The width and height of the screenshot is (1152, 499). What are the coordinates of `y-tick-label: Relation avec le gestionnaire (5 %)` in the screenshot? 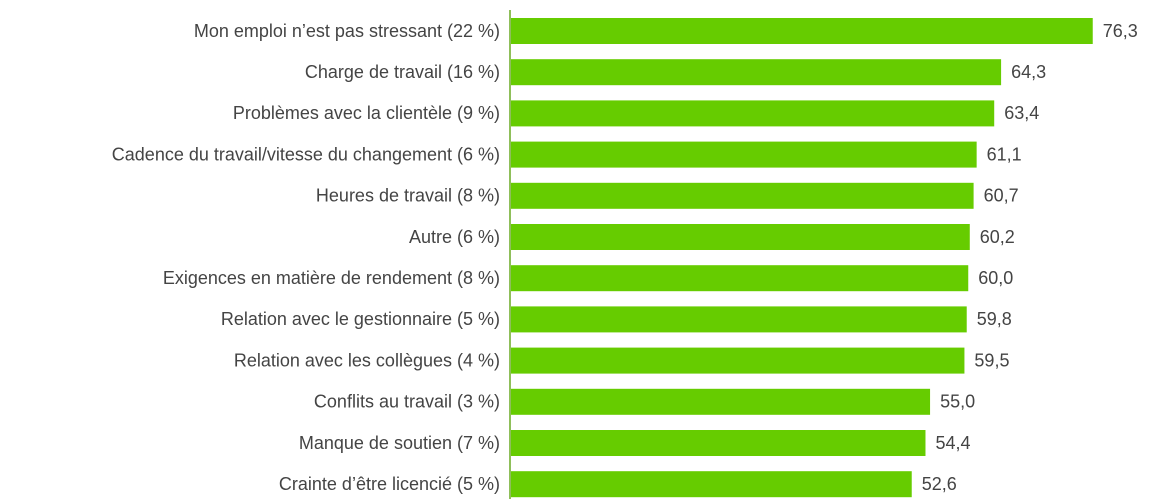 It's located at (360, 319).